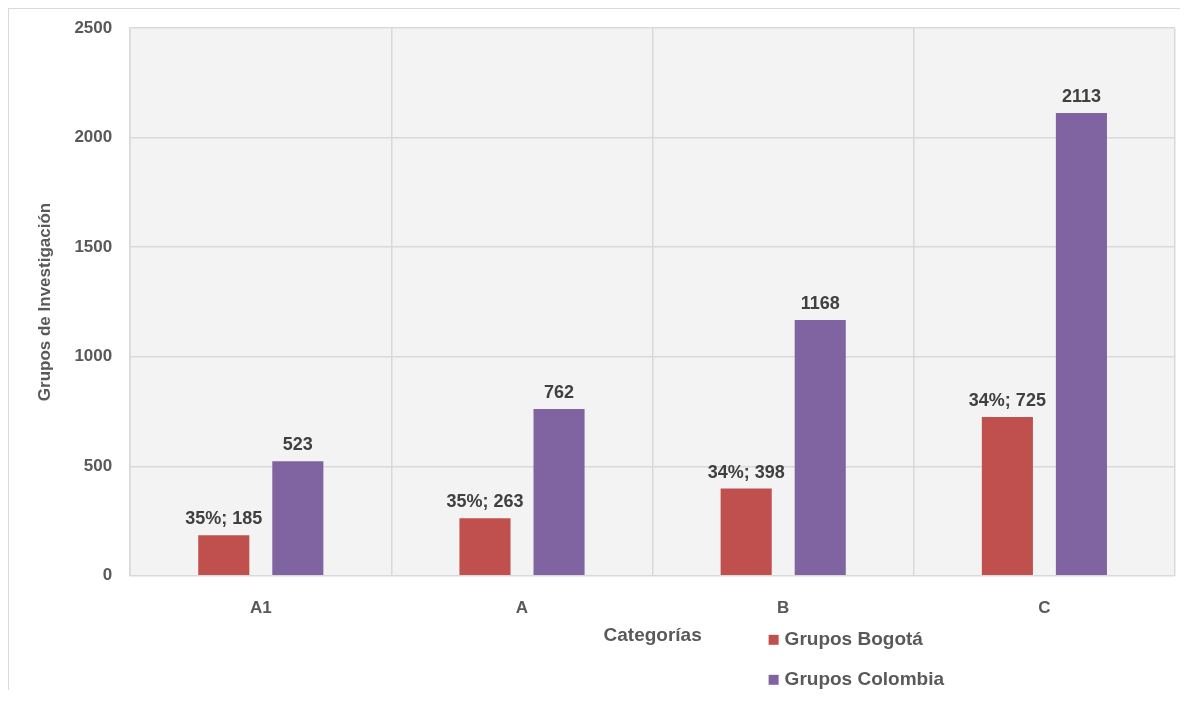  What do you see at coordinates (522, 607) in the screenshot?
I see `x-tick-label: A` at bounding box center [522, 607].